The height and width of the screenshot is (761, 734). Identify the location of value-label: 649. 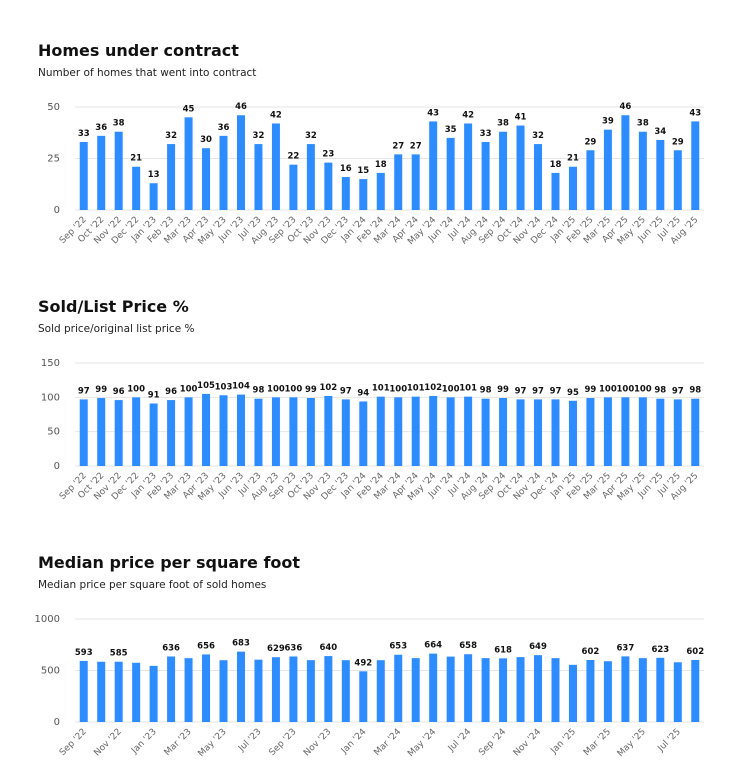
(538, 647).